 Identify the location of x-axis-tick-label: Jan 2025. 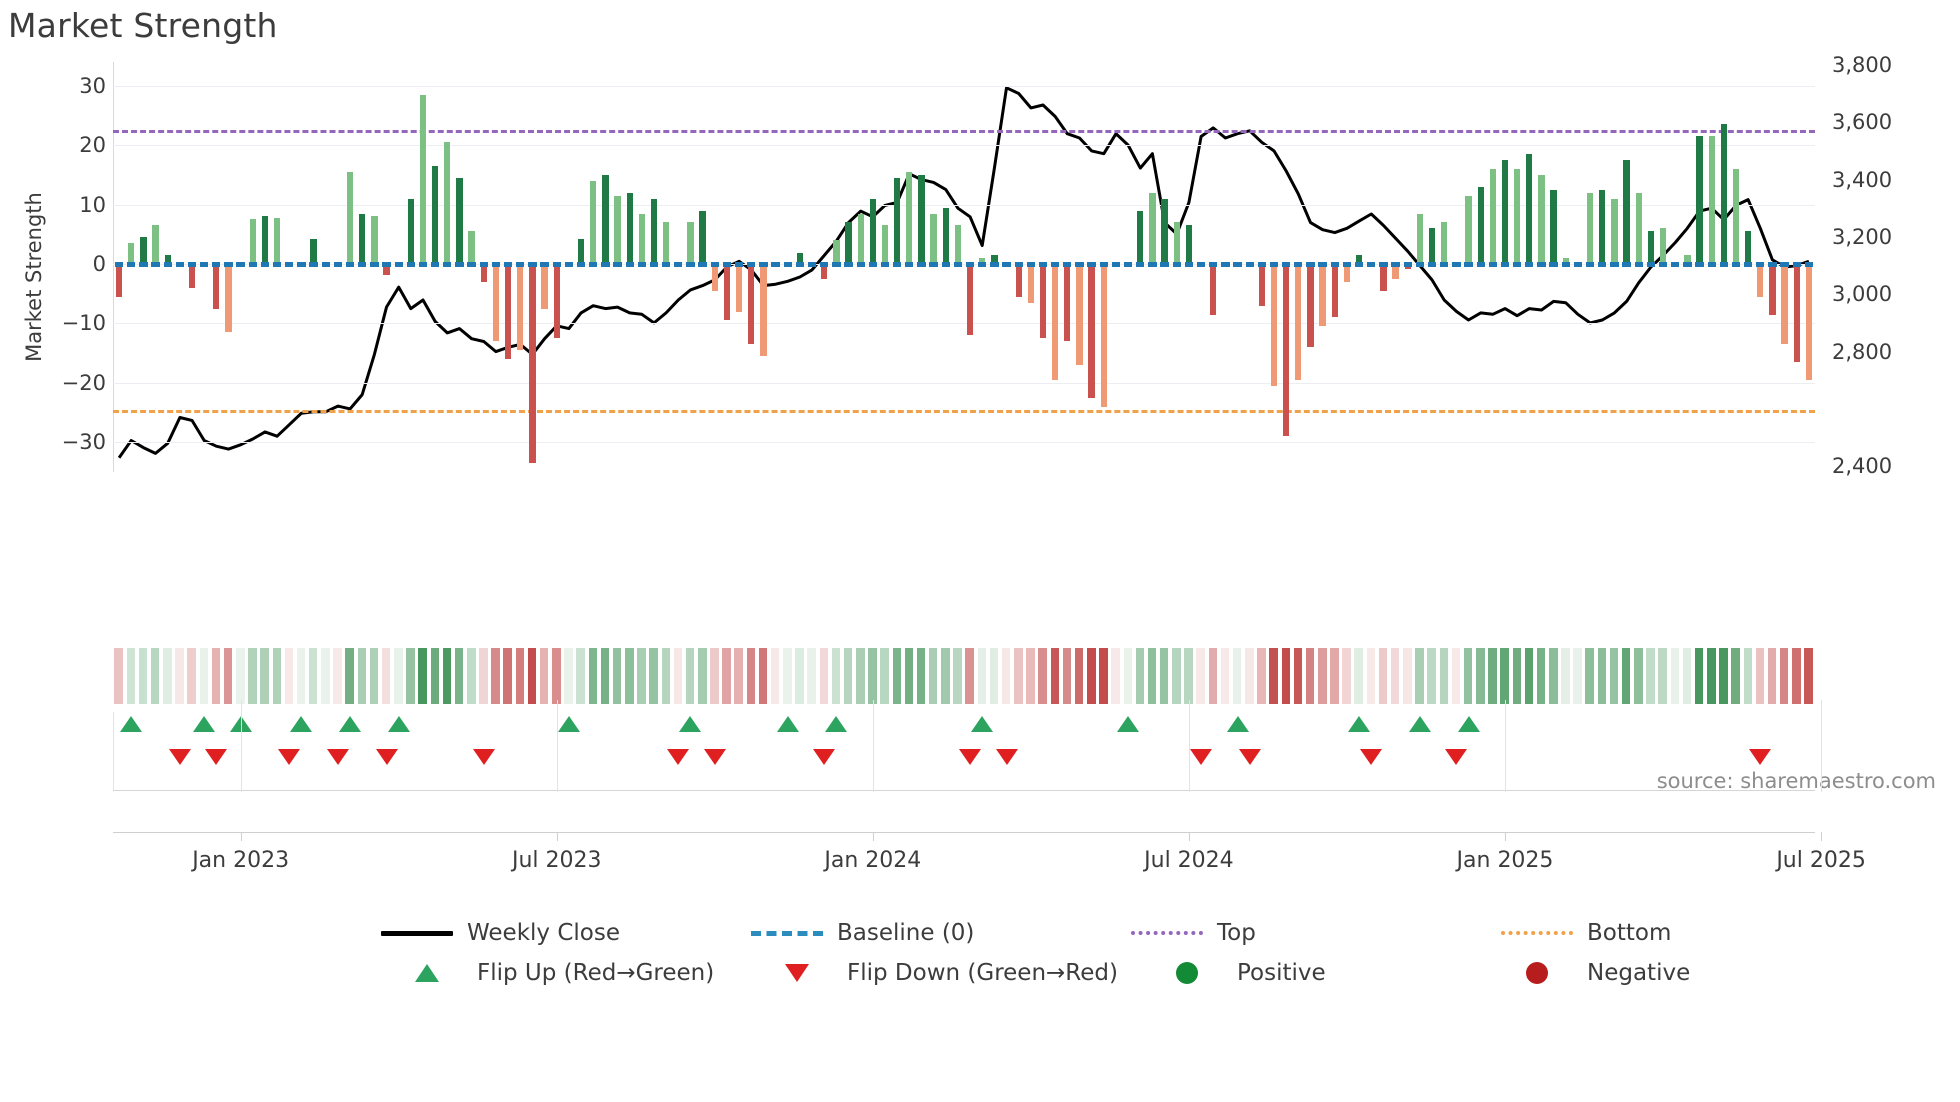
(1505, 860).